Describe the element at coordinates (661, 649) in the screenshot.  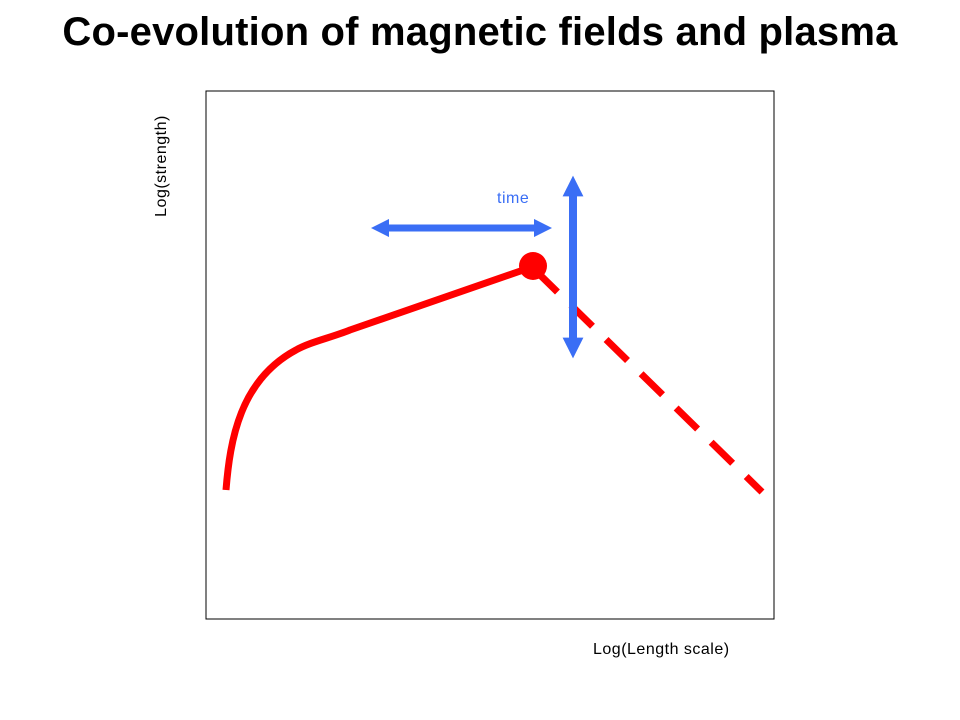
I see `x-axis-label: Log(Length scale)` at that location.